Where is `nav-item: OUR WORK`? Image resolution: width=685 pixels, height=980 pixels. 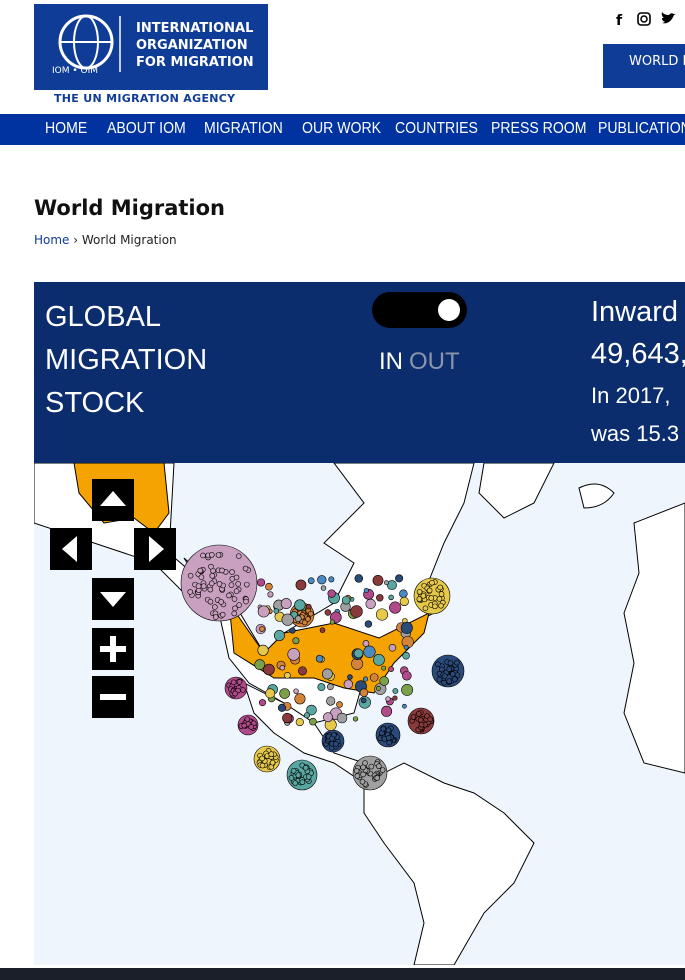
nav-item: OUR WORK is located at coordinates (342, 128).